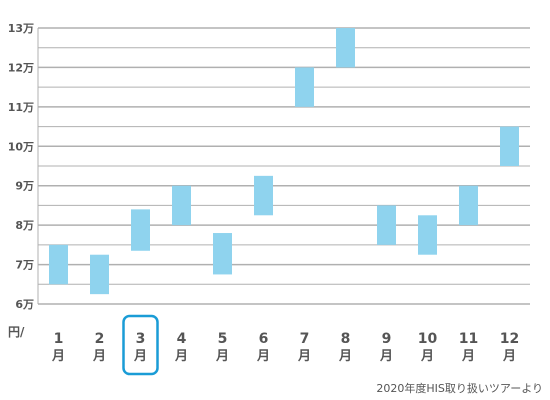 The width and height of the screenshot is (550, 400). I want to click on x-tick-month-3: 月, so click(140, 356).